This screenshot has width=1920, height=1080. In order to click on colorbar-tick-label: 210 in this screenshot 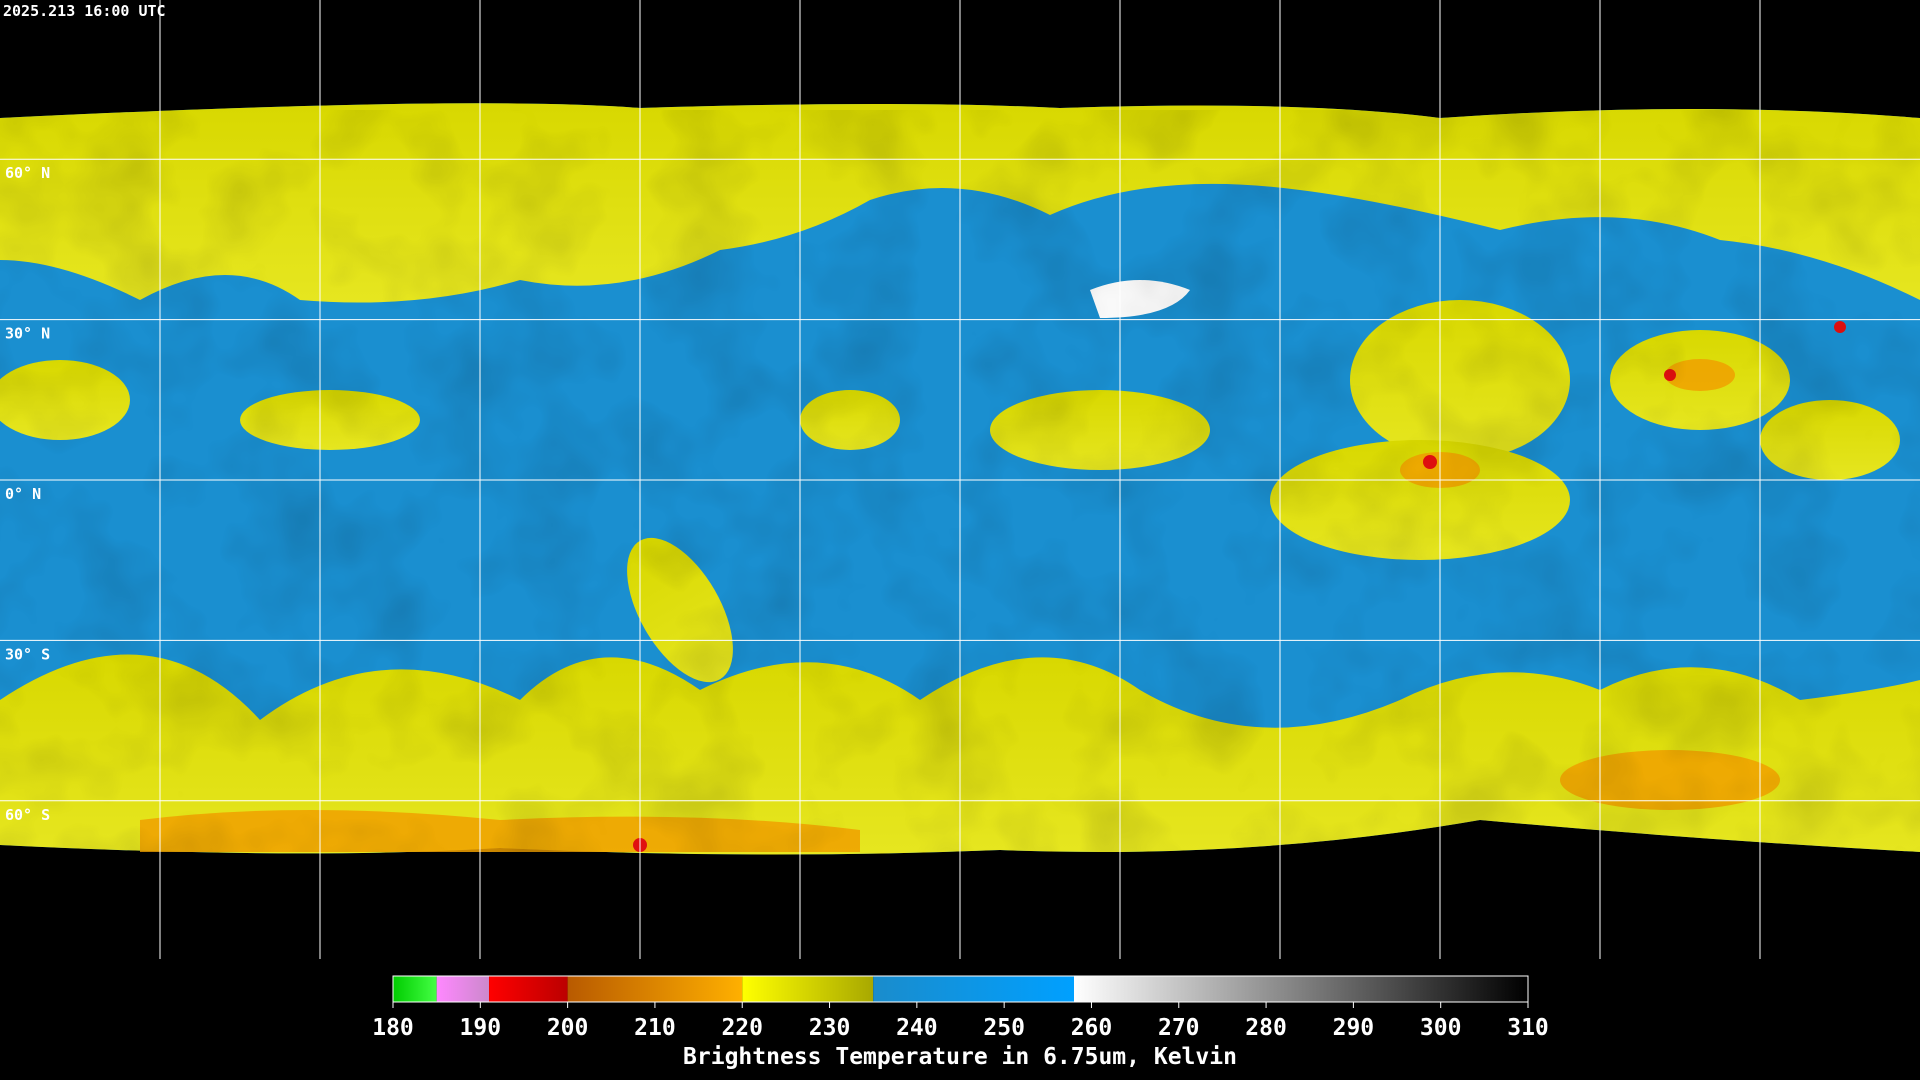, I will do `click(655, 1028)`.